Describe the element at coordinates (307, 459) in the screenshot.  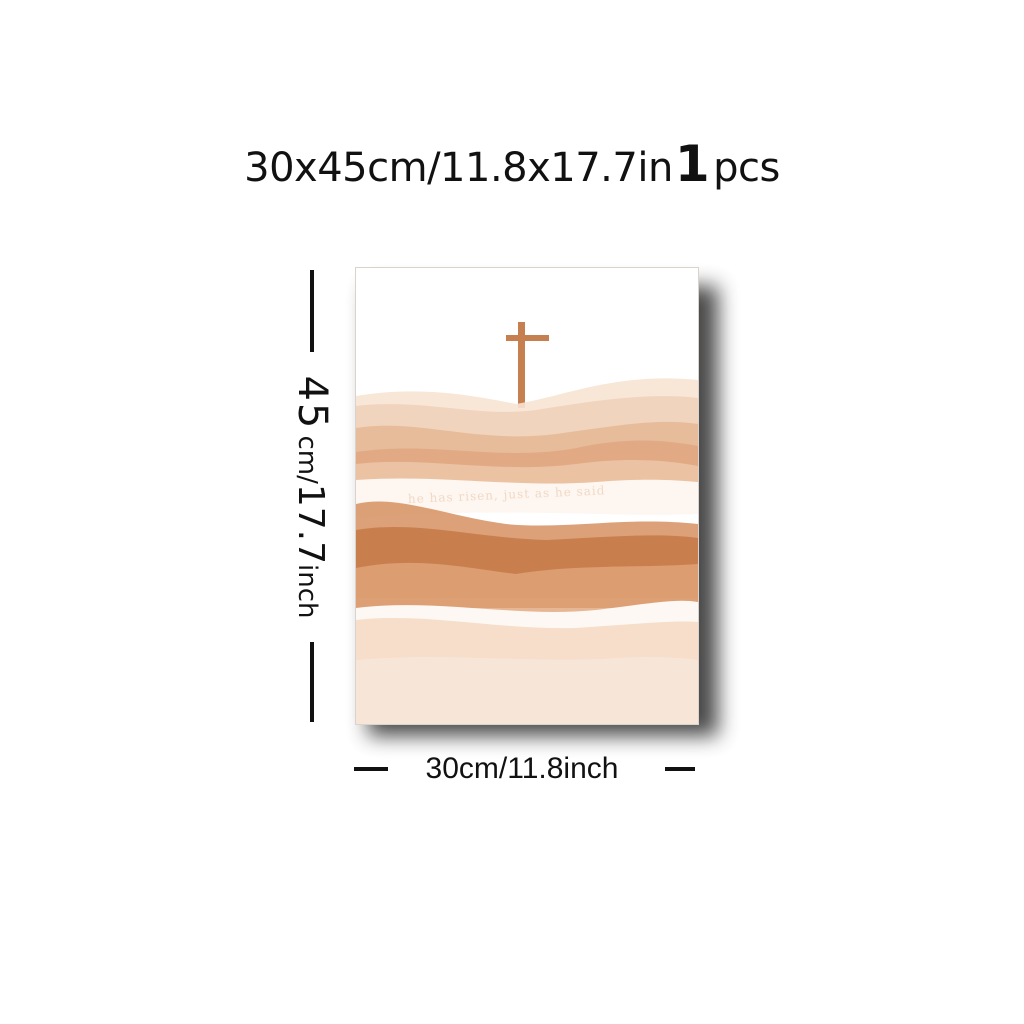
I see `height-unit-cm: cm/` at that location.